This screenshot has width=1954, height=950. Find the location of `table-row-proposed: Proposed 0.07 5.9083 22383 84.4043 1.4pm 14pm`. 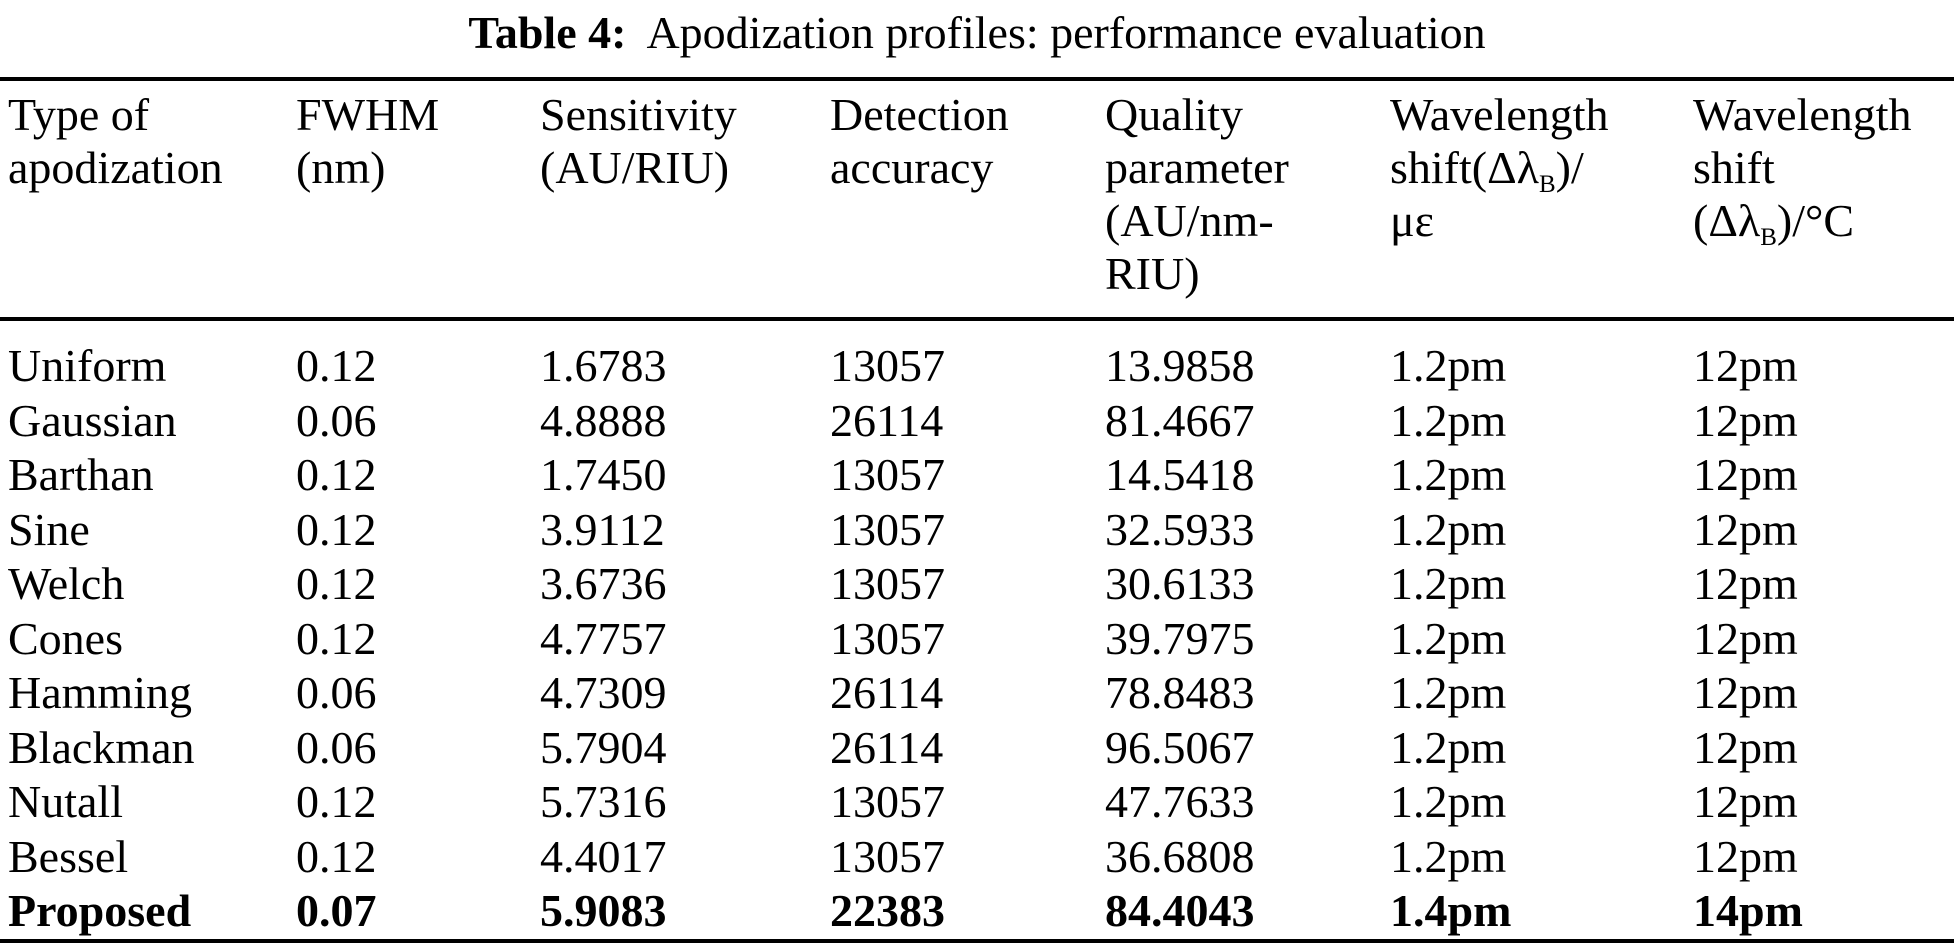

table-row-proposed: Proposed 0.07 5.9083 22383 84.4043 1.4pm 14pm is located at coordinates (981, 911).